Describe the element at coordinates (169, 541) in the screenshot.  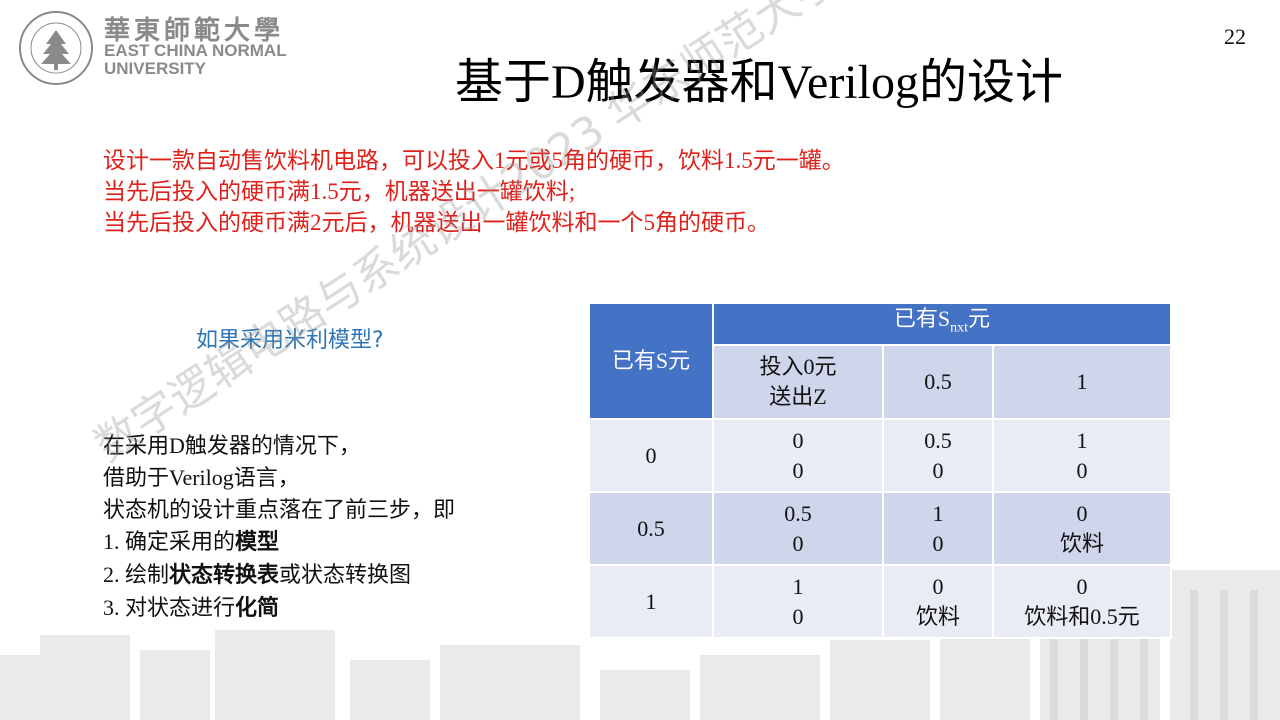
I see `step-1-text: 1. 确定采用的` at that location.